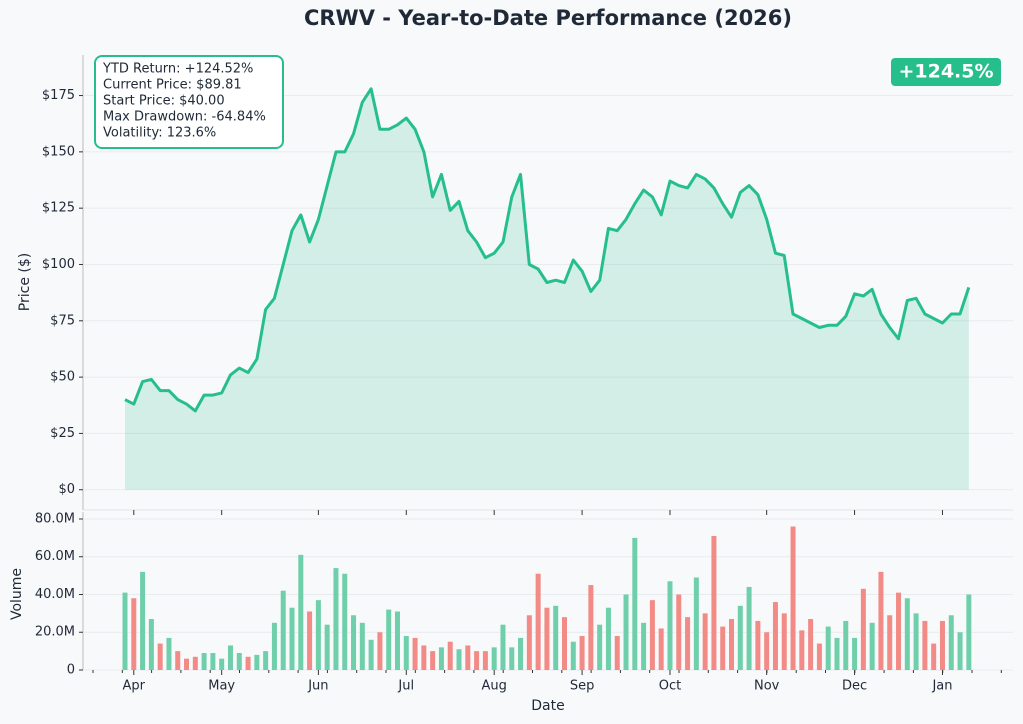 This screenshot has width=1023, height=724. I want to click on y-tick-label: $150, so click(58, 151).